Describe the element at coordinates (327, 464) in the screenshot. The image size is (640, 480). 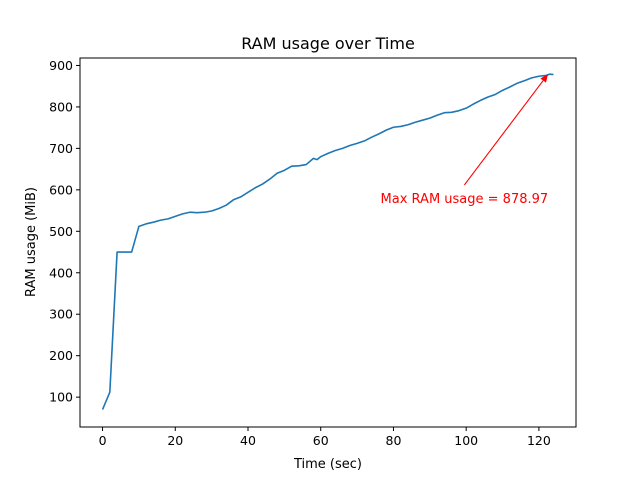
I see `x-axis-label: Time (sec)` at that location.